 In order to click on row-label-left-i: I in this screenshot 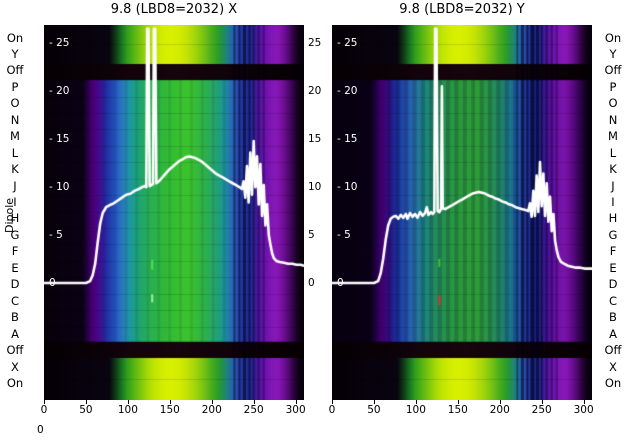, I will do `click(15, 202)`.